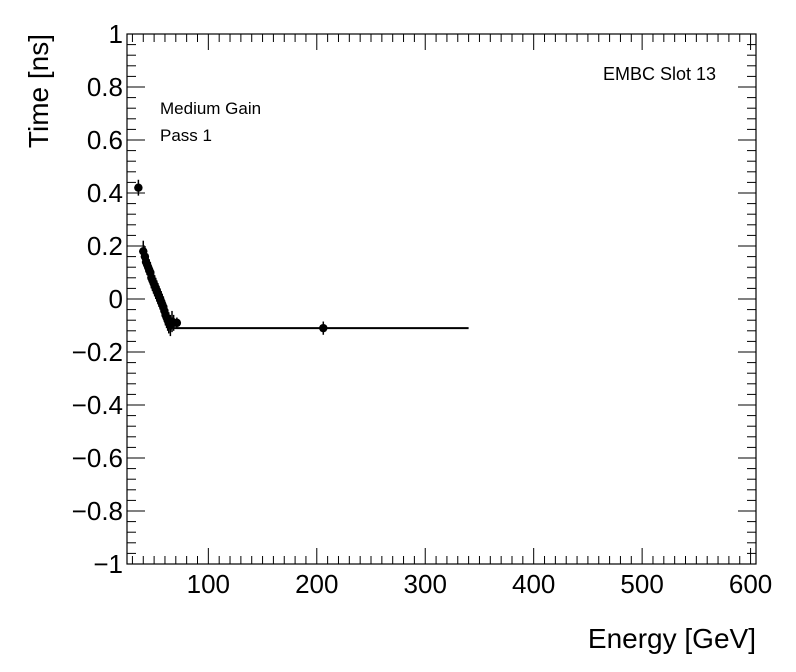 The width and height of the screenshot is (796, 672). Describe the element at coordinates (38, 91) in the screenshot. I see `y-axis-label: Time [ns]` at that location.